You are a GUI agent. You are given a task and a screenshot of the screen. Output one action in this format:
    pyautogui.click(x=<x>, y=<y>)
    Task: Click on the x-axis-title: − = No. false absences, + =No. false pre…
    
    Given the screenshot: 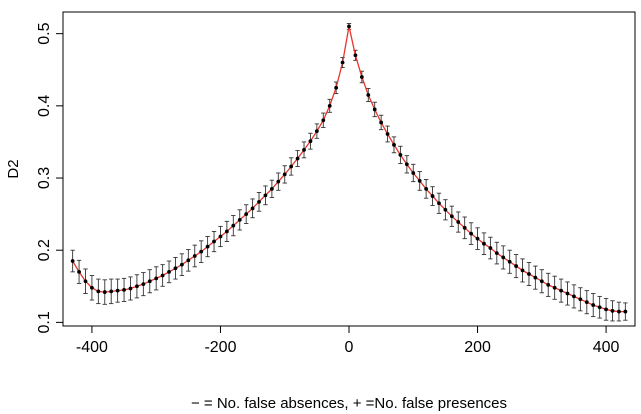 What is the action you would take?
    pyautogui.click(x=349, y=403)
    